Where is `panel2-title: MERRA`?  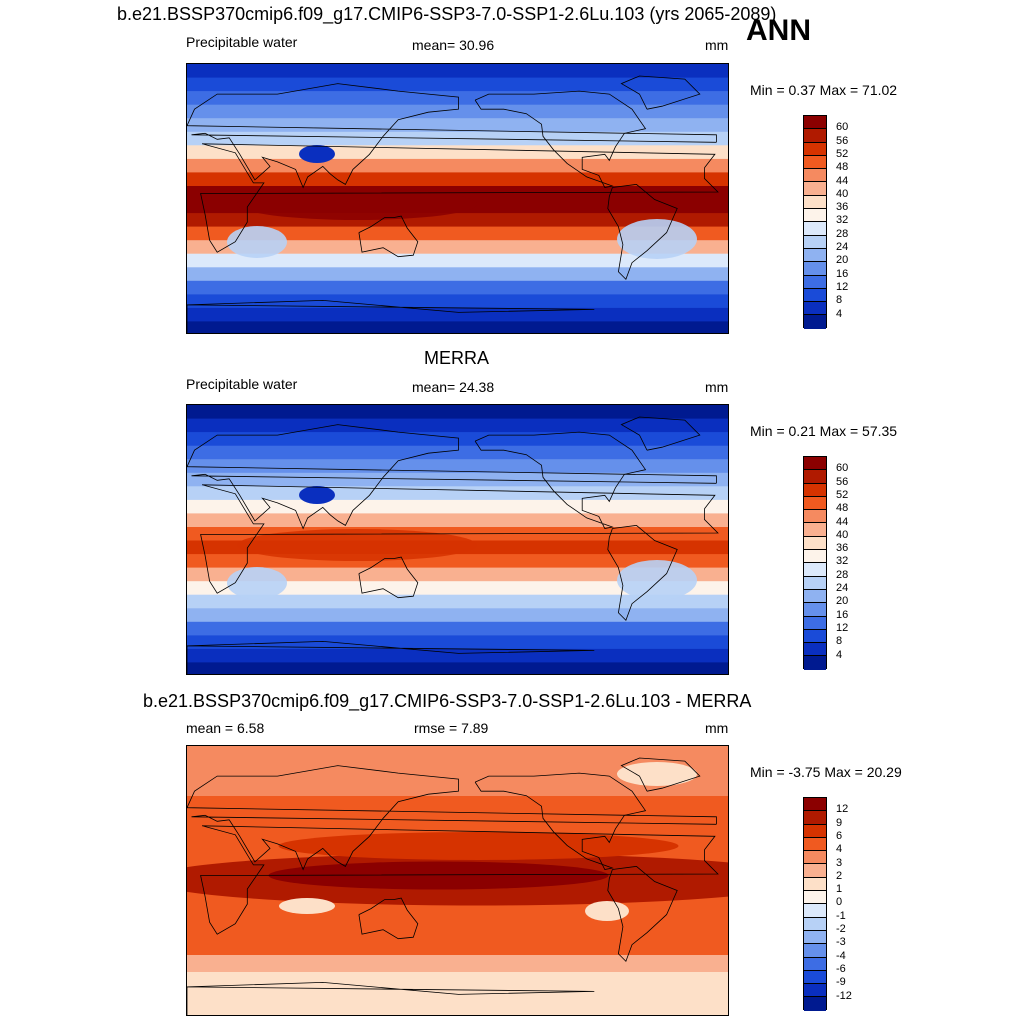 panel2-title: MERRA is located at coordinates (457, 358).